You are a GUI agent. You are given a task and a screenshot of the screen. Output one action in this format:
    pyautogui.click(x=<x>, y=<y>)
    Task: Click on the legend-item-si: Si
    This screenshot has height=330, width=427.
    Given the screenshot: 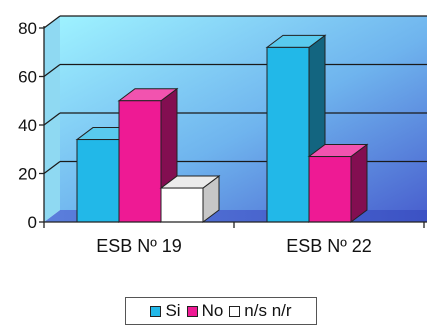 What is the action you would take?
    pyautogui.click(x=165, y=311)
    